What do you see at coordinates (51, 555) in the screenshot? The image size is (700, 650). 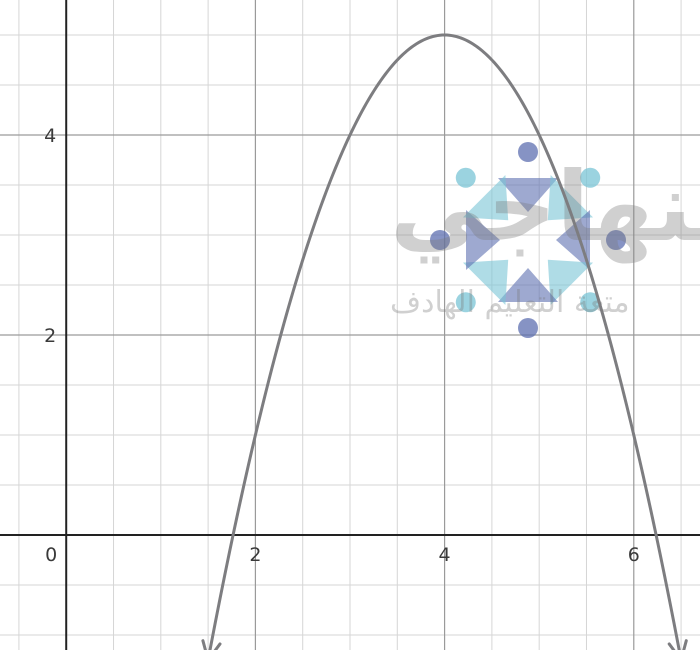 I see `x-tick-label: 0` at bounding box center [51, 555].